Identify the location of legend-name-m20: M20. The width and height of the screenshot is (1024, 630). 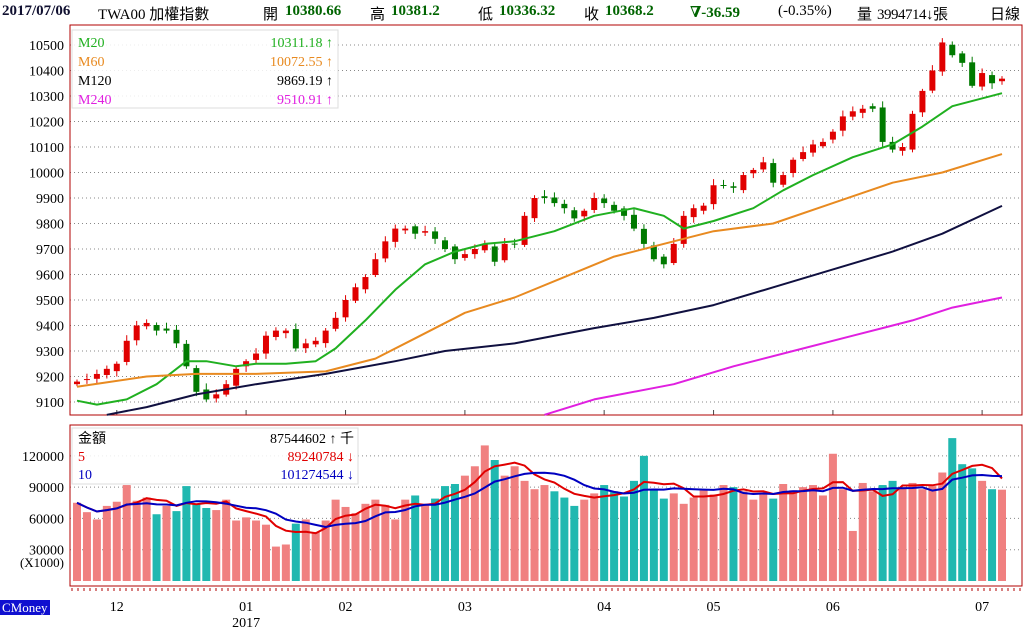
(91, 43).